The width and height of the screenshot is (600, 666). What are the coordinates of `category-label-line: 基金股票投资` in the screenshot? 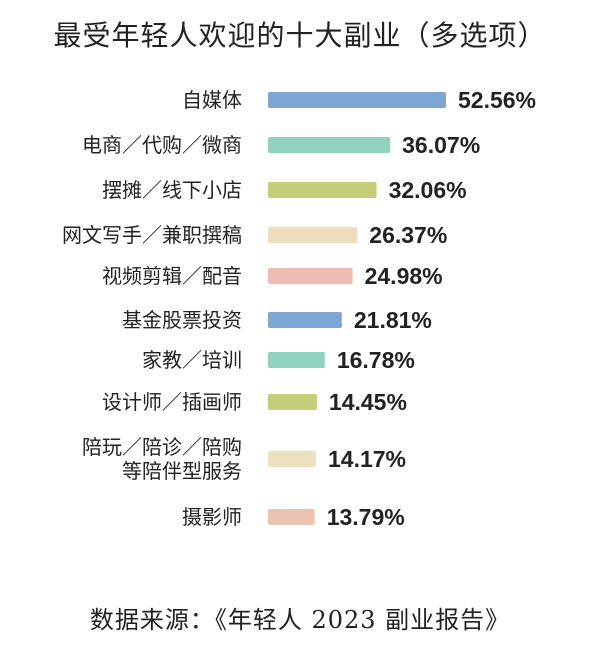 It's located at (182, 320).